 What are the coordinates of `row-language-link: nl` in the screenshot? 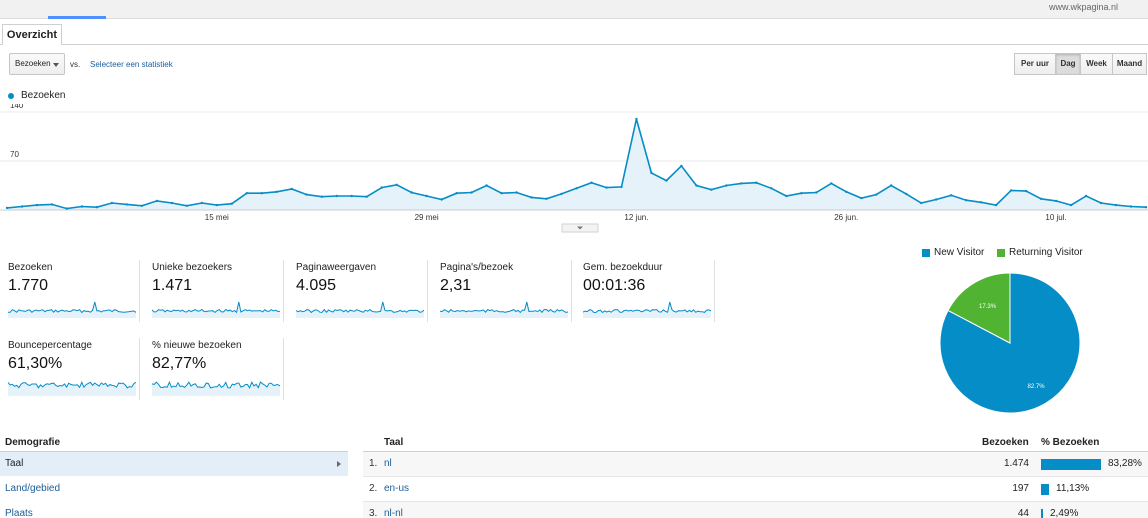 It's located at (388, 463).